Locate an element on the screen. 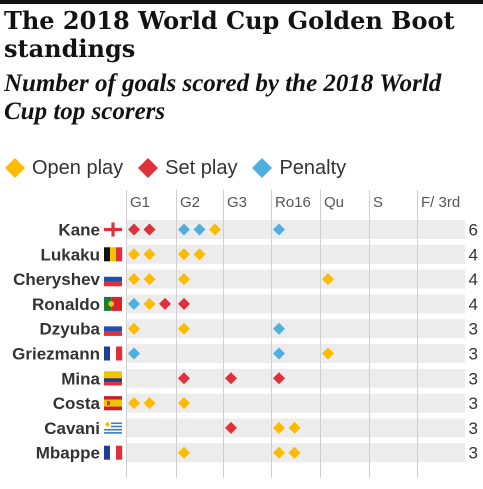  player-name: Ronaldo is located at coordinates (66, 304).